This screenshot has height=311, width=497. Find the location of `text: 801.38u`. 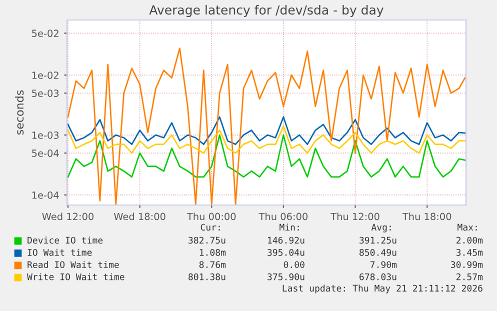

text: 801.38u is located at coordinates (207, 276).